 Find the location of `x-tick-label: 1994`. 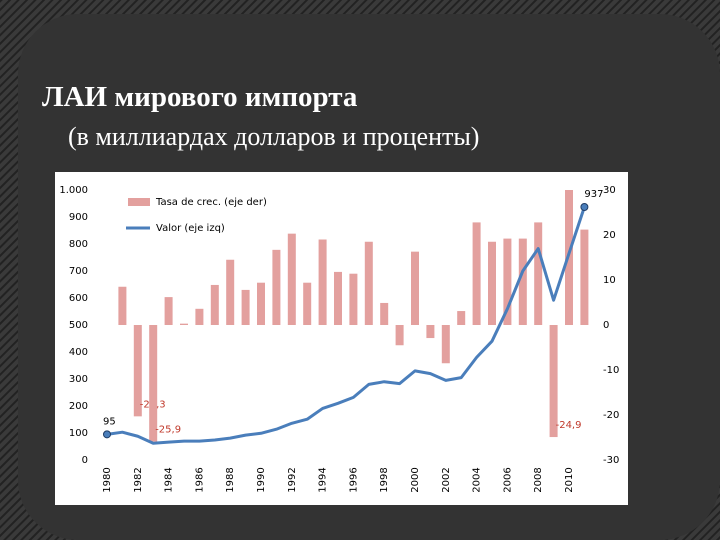

x-tick-label: 1994 is located at coordinates (323, 479).